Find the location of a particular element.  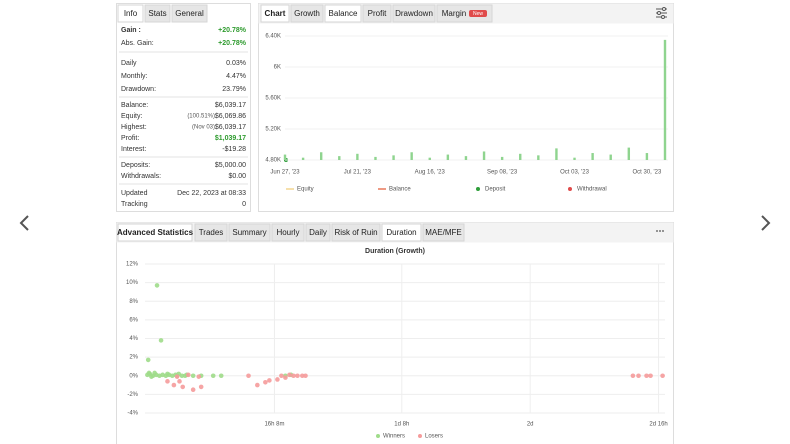

info-value: $1,039.17 is located at coordinates (230, 138).